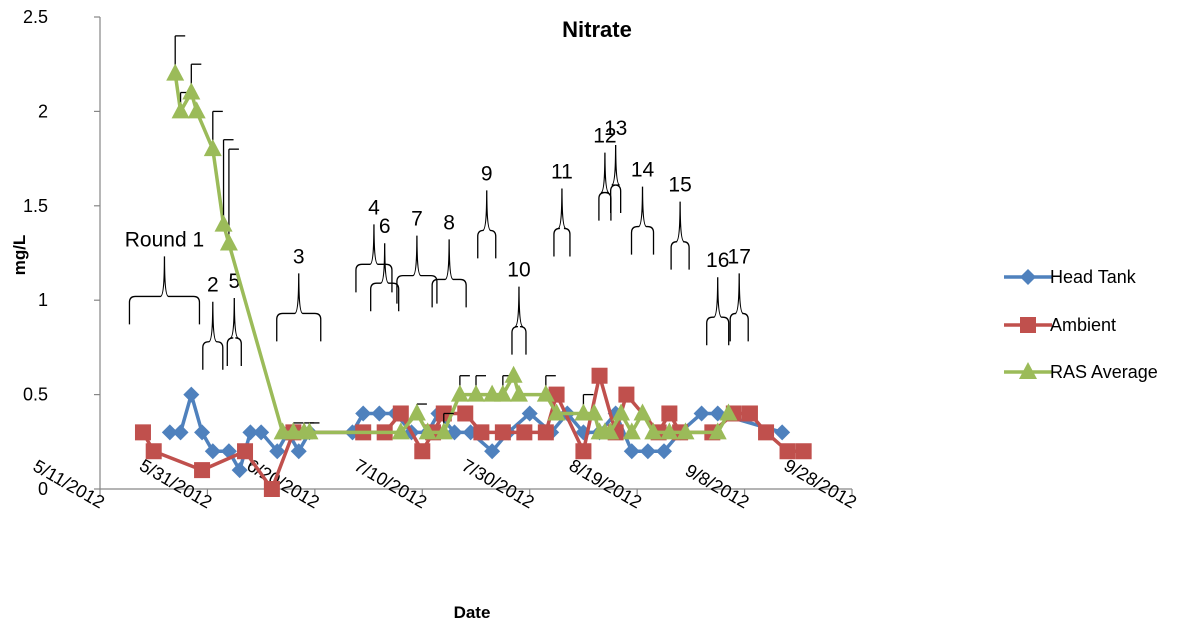  I want to click on y-tick-label: 1.5, so click(35, 206).